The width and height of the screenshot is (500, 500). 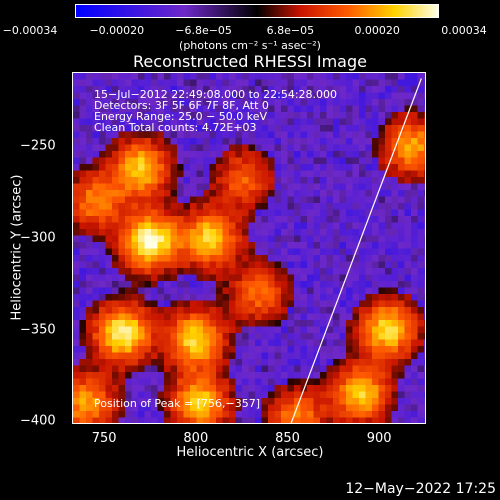 What do you see at coordinates (181, 116) in the screenshot?
I see `info-line: Energy Range: 25.0 − 50.0 keV` at bounding box center [181, 116].